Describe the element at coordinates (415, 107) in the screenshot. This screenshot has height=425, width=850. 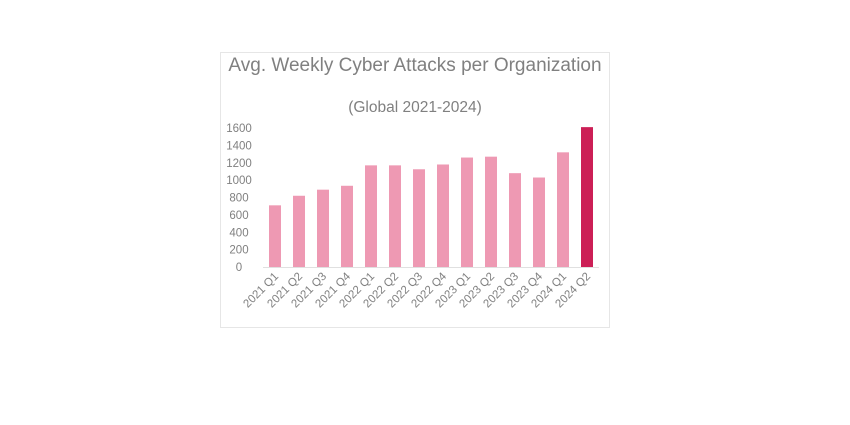
I see `chart-subtitle: (Global 2021-2024)` at that location.